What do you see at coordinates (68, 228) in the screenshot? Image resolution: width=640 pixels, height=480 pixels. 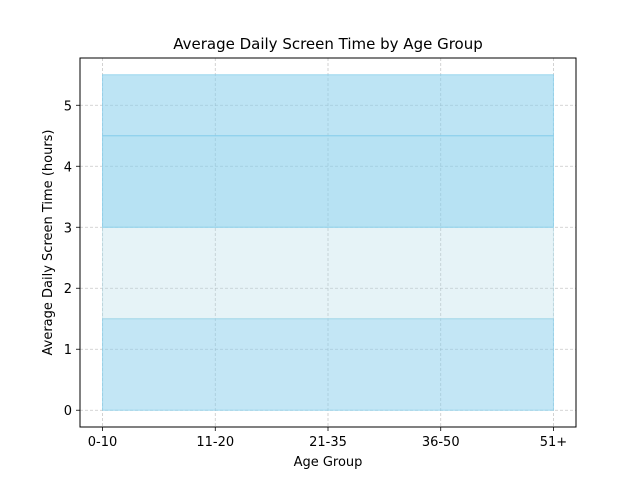 I see `y-tick-label: 3` at bounding box center [68, 228].